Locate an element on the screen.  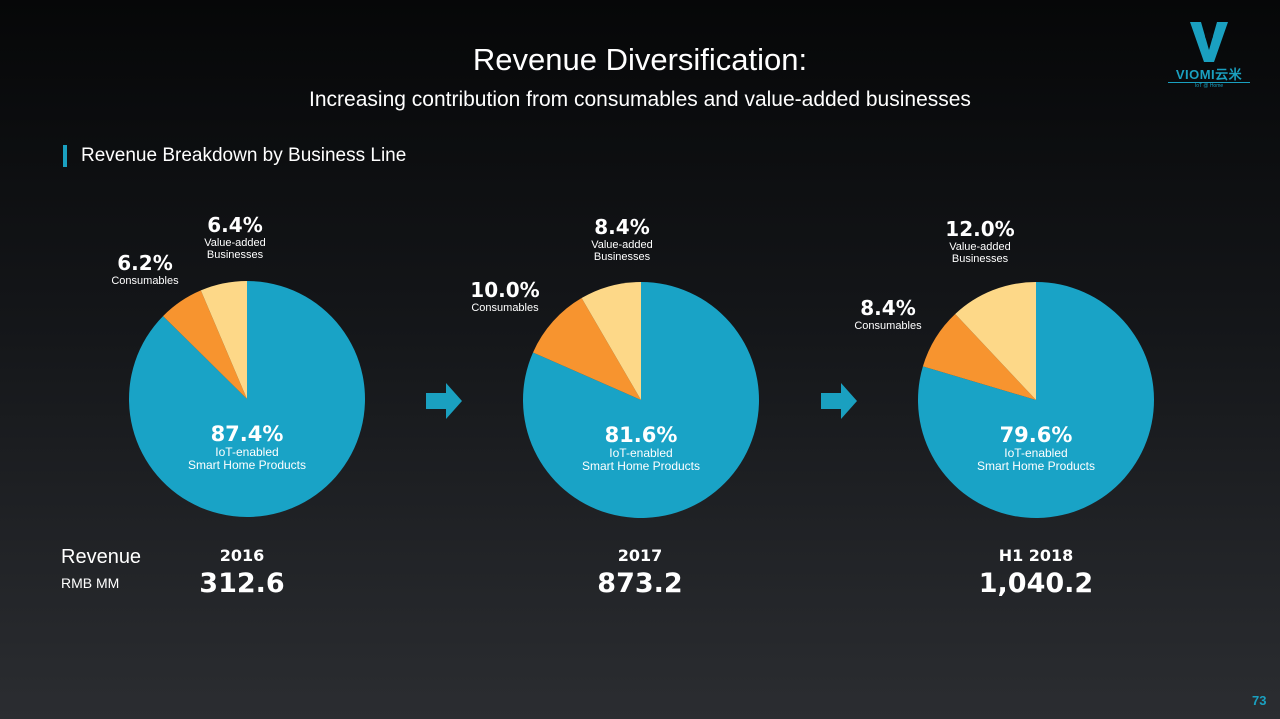
period-label-h1-2018: H1 2018 is located at coordinates (1036, 555).